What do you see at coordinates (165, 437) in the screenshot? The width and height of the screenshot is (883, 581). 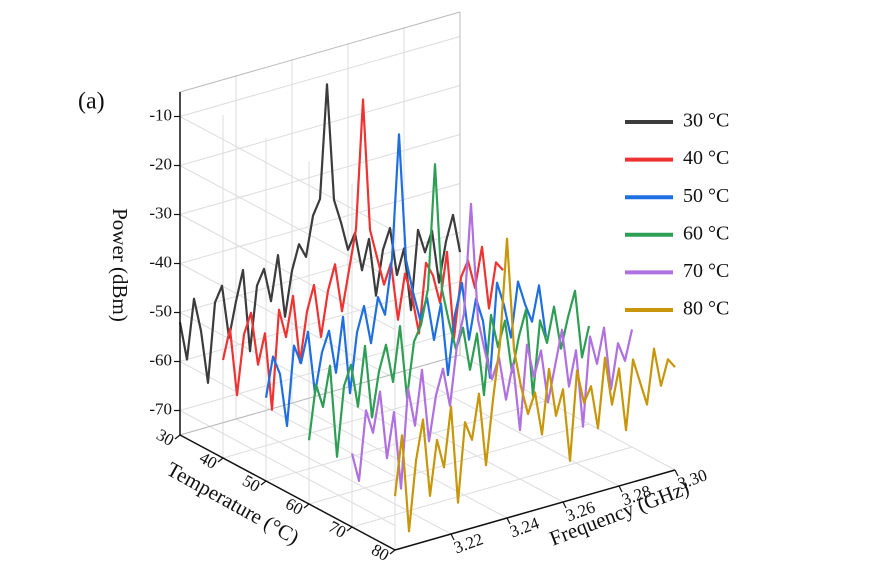 I see `y-tick-label: 30` at bounding box center [165, 437].